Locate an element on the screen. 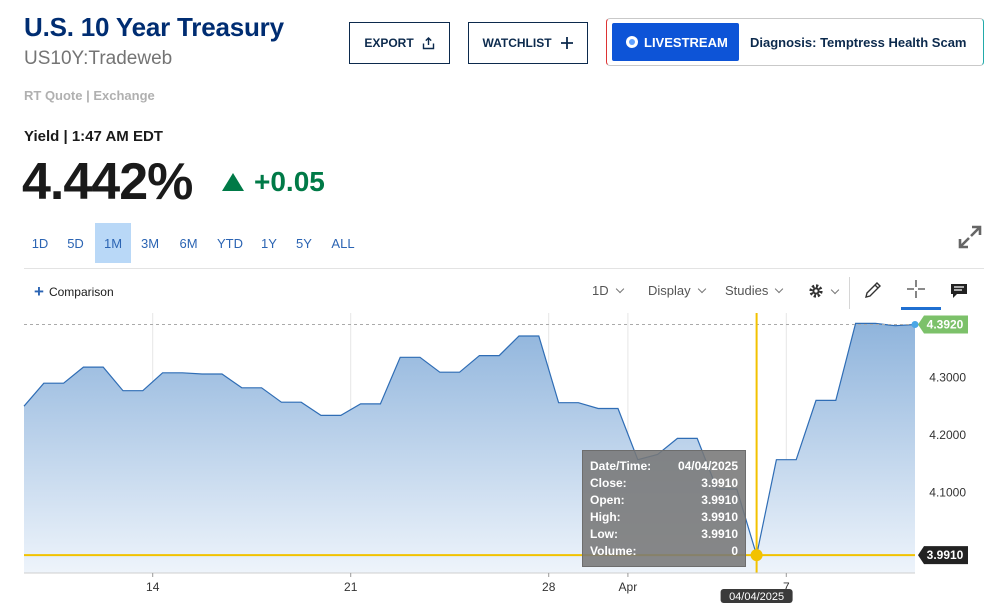 The height and width of the screenshot is (616, 984). display-dropdown: Display is located at coordinates (677, 290).